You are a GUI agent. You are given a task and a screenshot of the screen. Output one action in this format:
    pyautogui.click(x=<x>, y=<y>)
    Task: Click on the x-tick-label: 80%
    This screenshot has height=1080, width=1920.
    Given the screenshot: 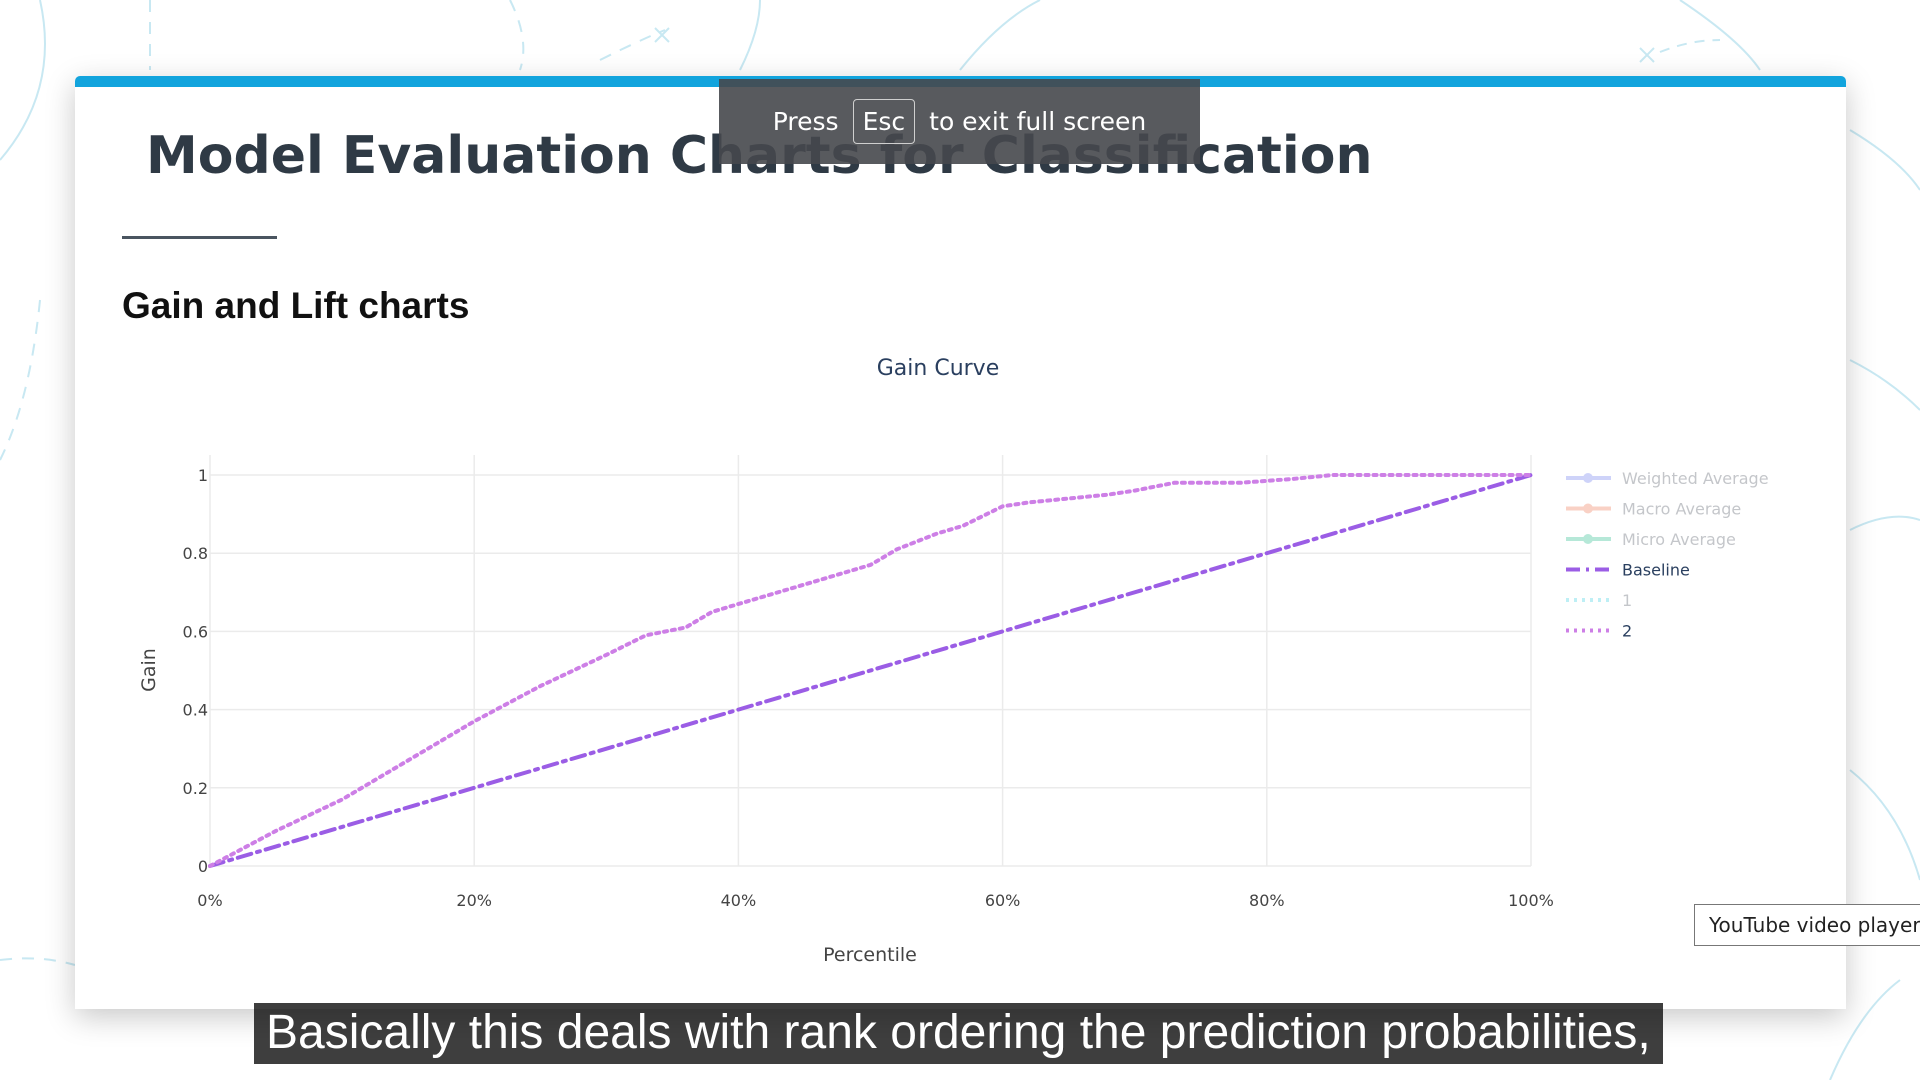 What is the action you would take?
    pyautogui.click(x=1267, y=900)
    